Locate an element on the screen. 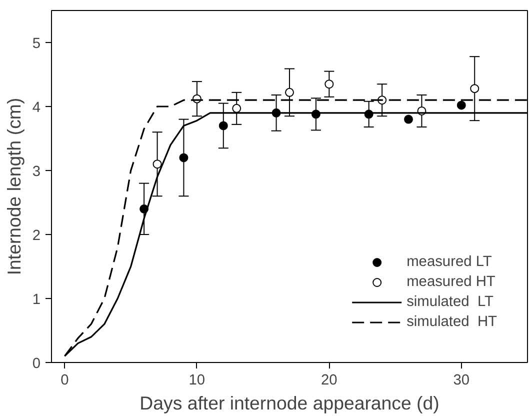 This screenshot has height=416, width=529. x-tick-label: 10 is located at coordinates (197, 380).